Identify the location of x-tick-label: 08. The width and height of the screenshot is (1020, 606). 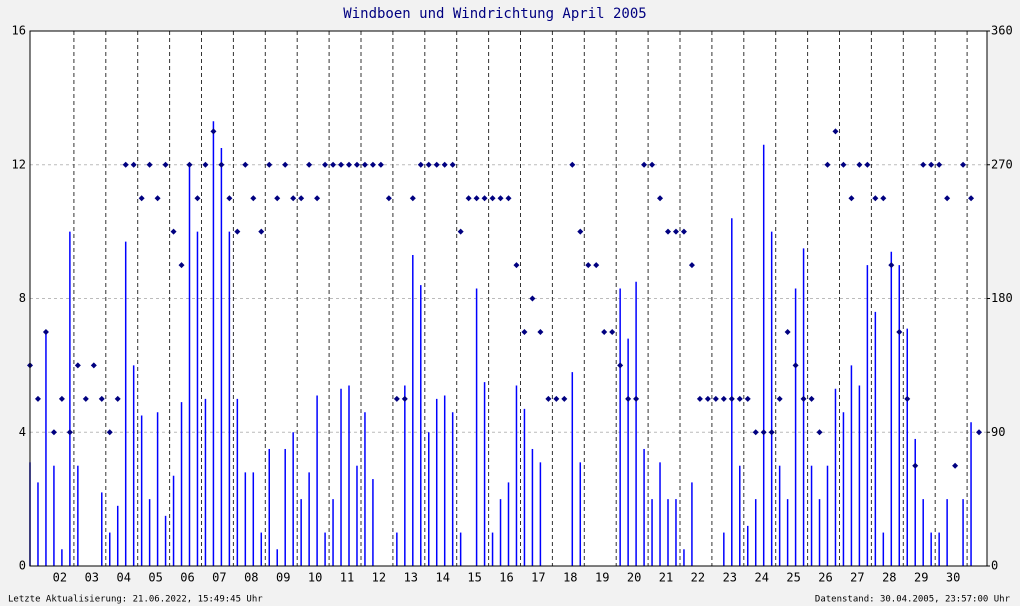
(251, 578).